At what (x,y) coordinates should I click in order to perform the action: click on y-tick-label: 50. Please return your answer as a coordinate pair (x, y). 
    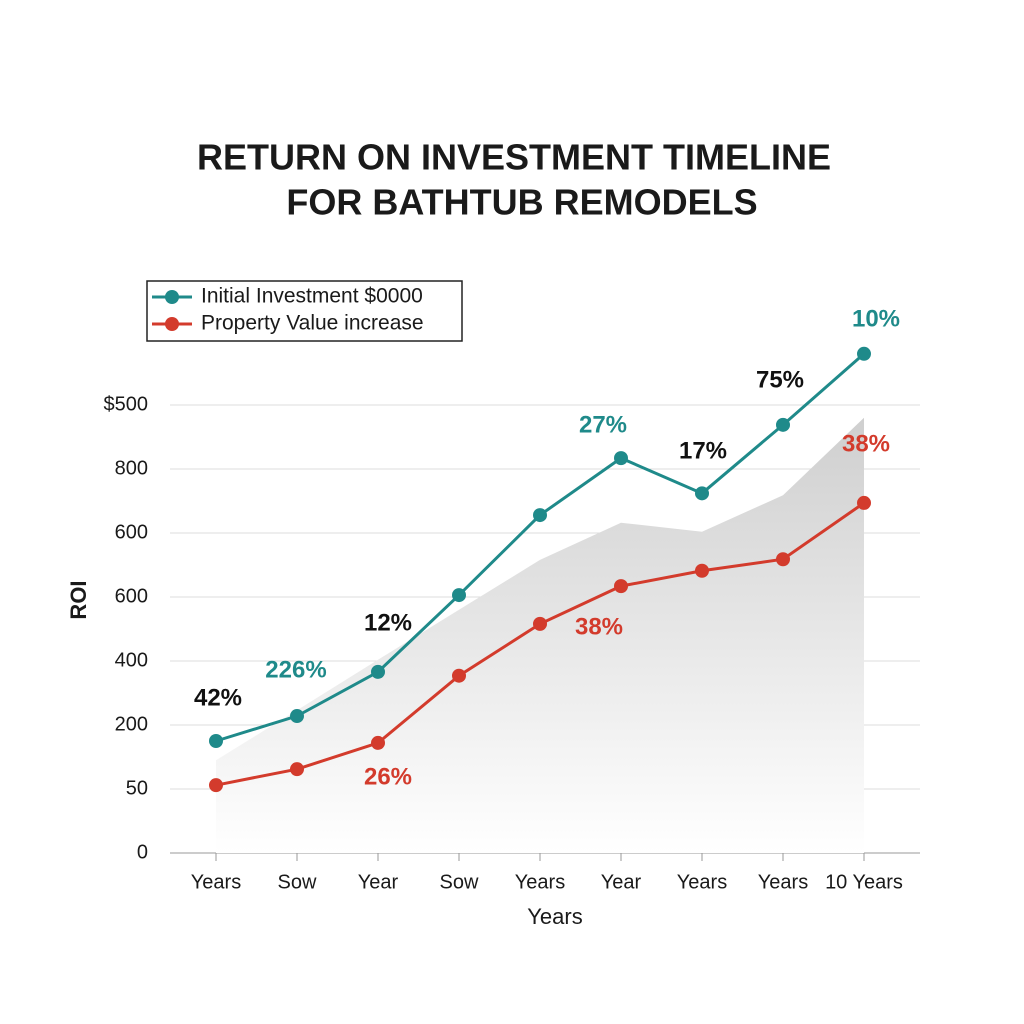
    Looking at the image, I should click on (137, 788).